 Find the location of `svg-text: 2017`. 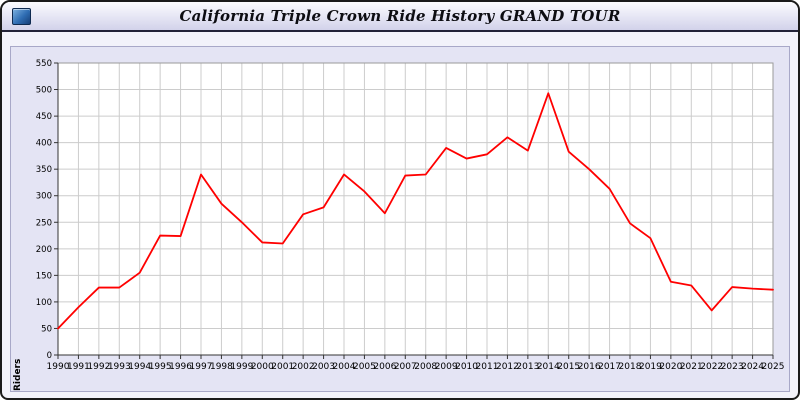

svg-text: 2017 is located at coordinates (609, 367).